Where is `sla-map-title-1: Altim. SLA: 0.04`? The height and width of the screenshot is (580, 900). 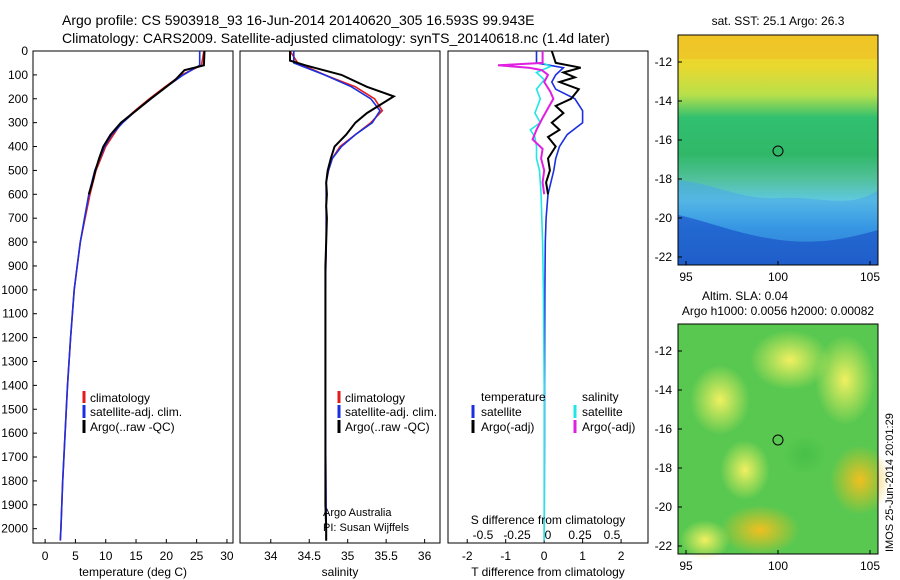
sla-map-title-1: Altim. SLA: 0.04 is located at coordinates (745, 296).